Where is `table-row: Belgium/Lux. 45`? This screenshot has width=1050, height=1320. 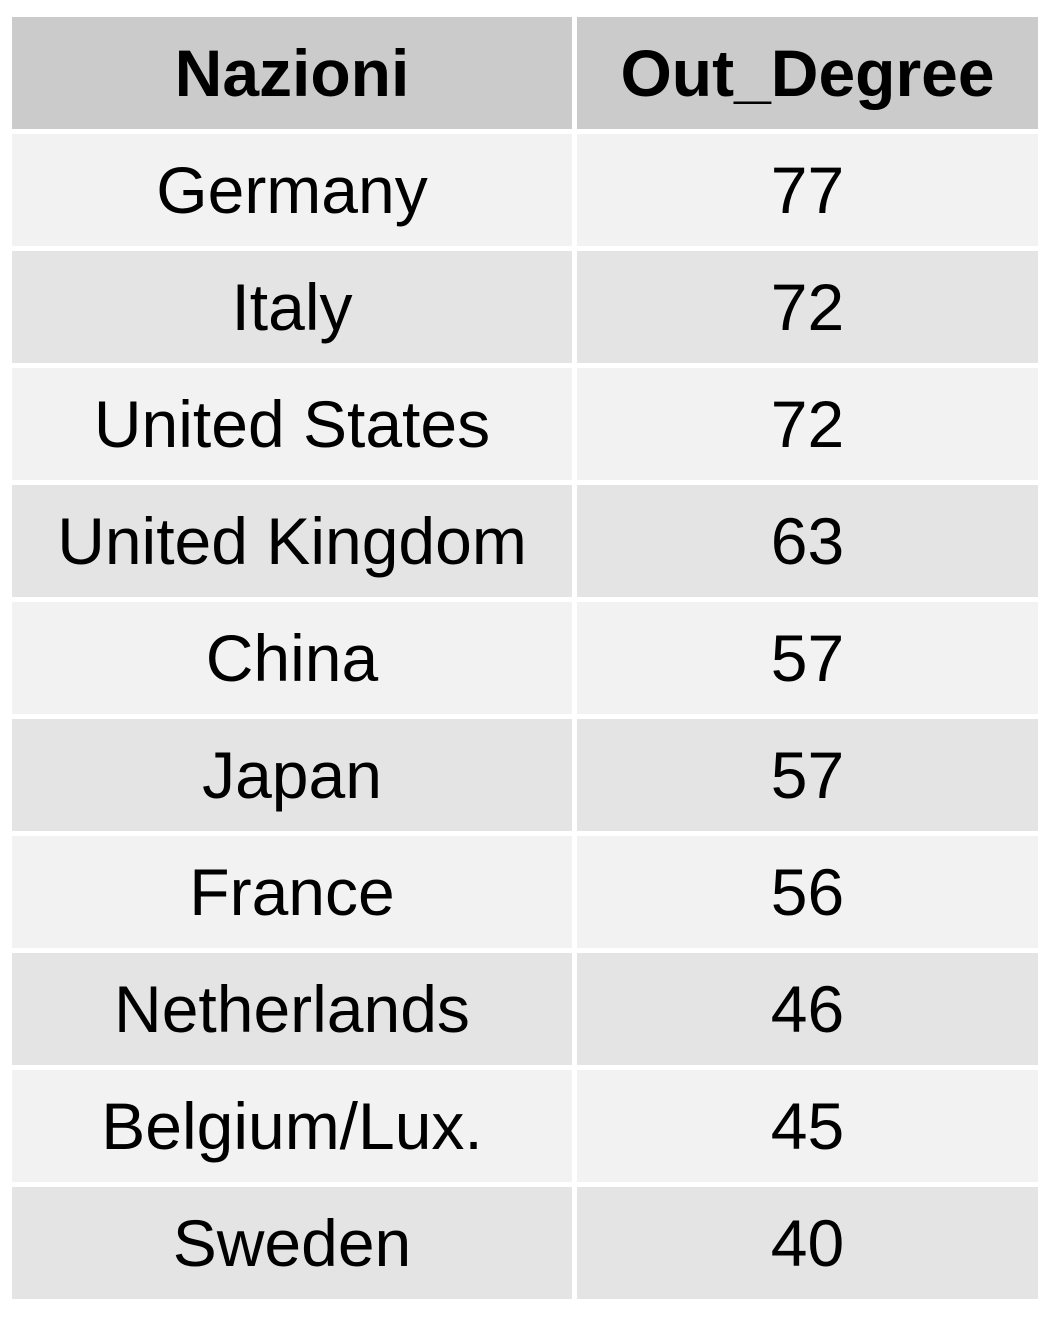 table-row: Belgium/Lux. 45 is located at coordinates (525, 1128).